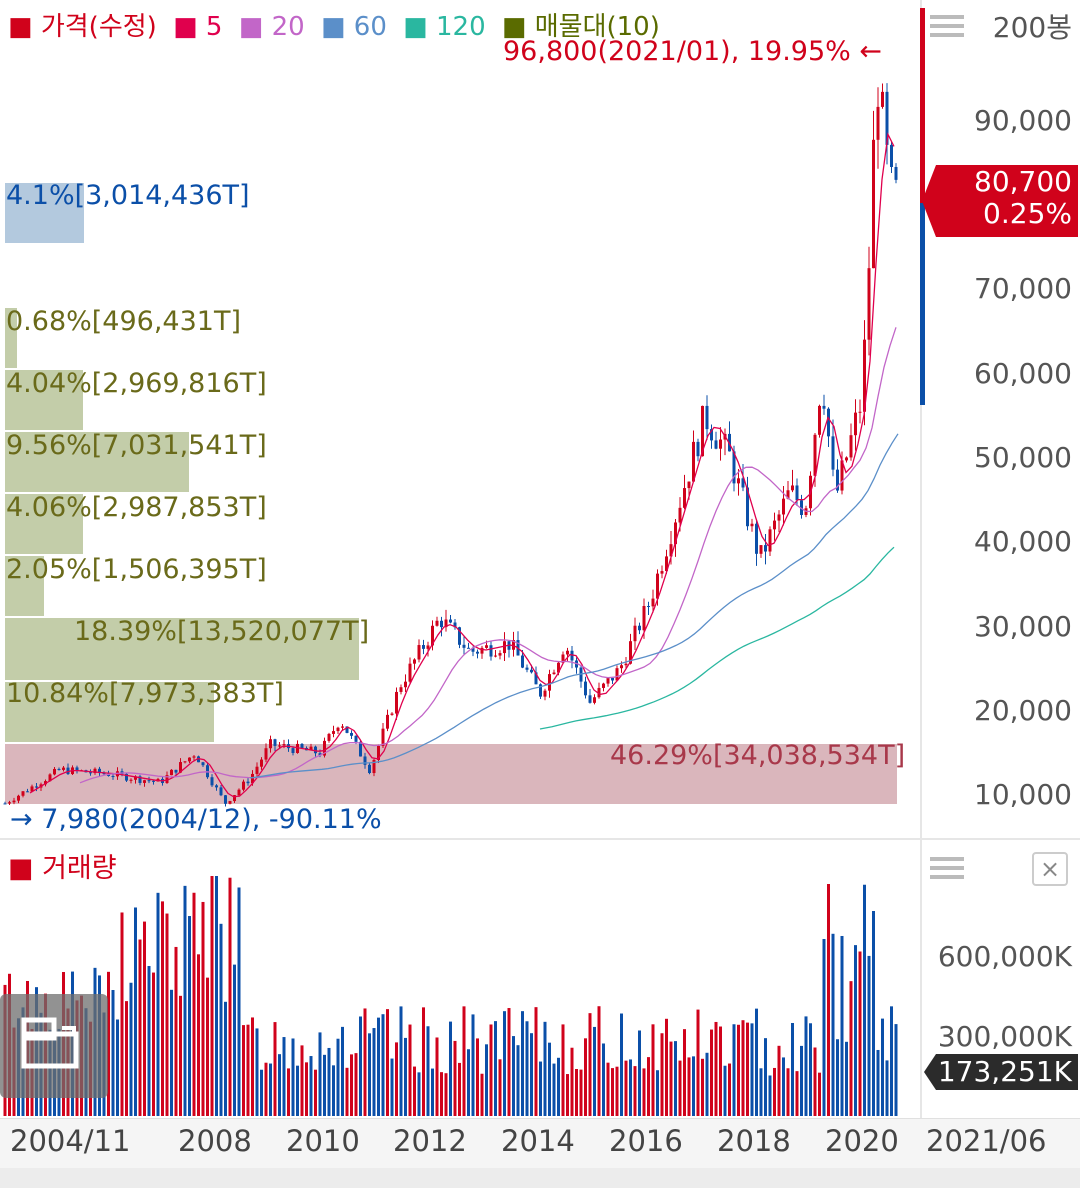 The image size is (1080, 1188). What do you see at coordinates (947, 868) in the screenshot?
I see `volume-menu-icon` at bounding box center [947, 868].